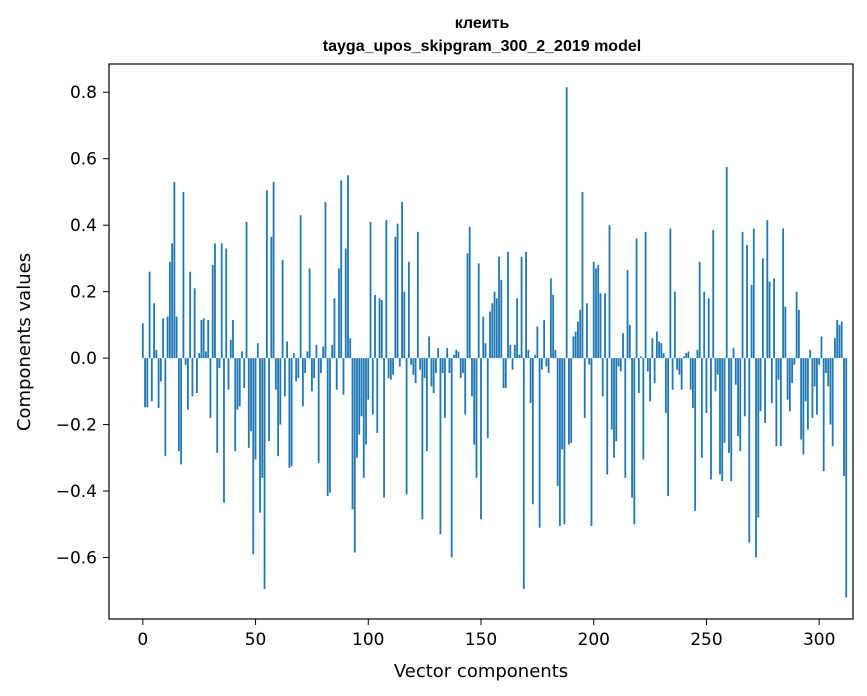 The image size is (867, 696). Describe the element at coordinates (368, 640) in the screenshot. I see `x-tick-label: 100` at that location.